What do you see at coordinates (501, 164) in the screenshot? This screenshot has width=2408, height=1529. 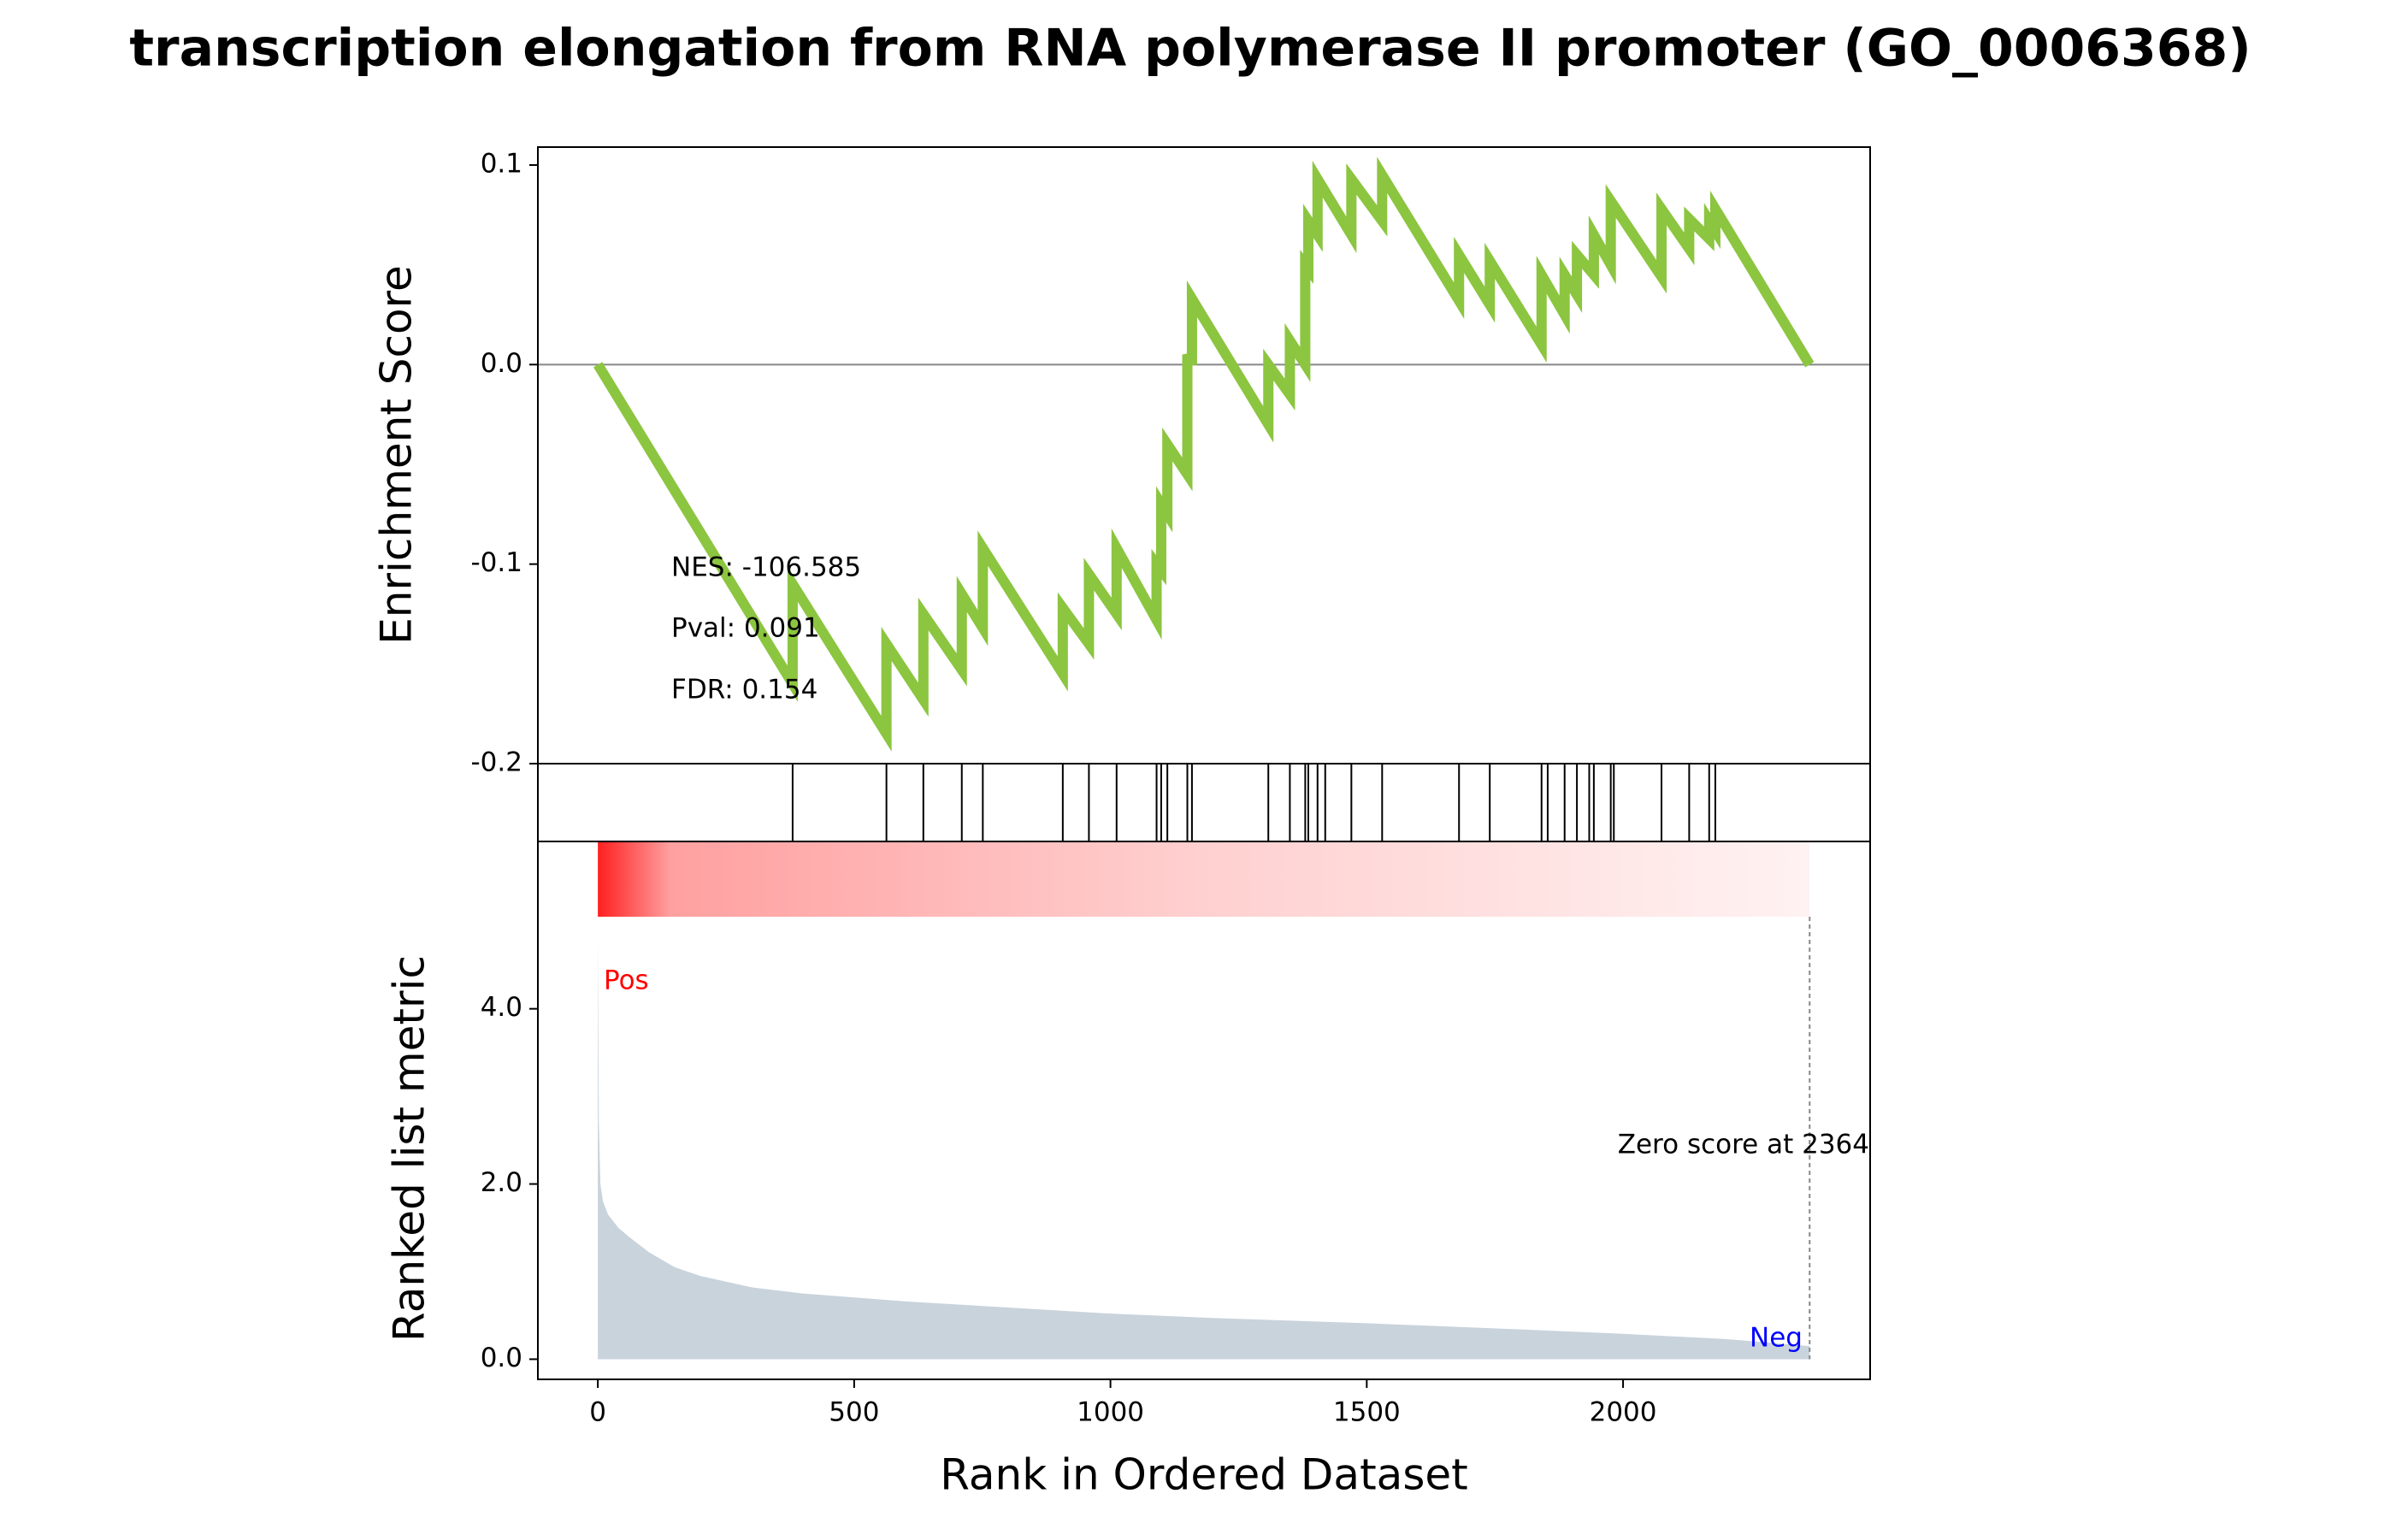 I see `y-tick-label: 0.1` at bounding box center [501, 164].